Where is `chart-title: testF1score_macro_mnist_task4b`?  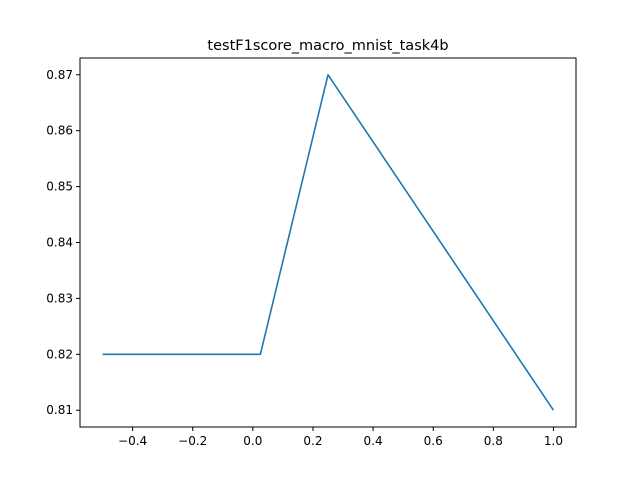 chart-title: testF1score_macro_mnist_task4b is located at coordinates (327, 46).